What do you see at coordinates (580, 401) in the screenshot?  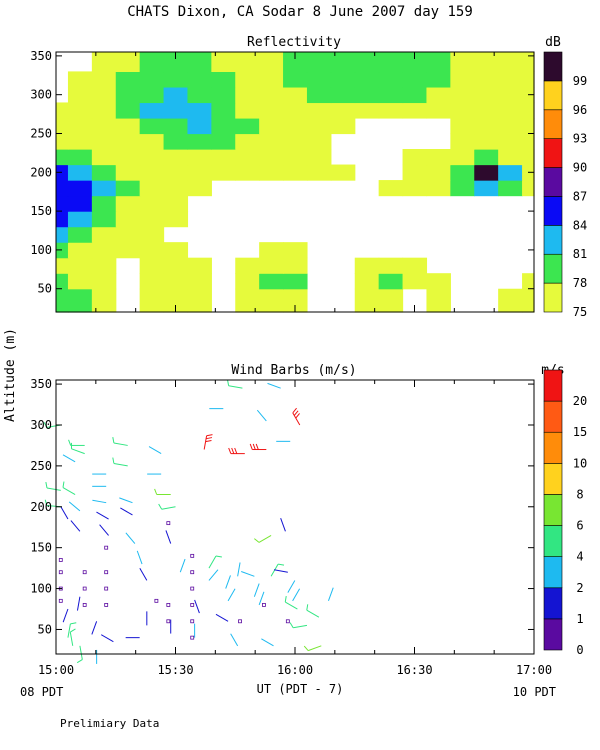 I see `wind-colorbar-tick-label: 20` at bounding box center [580, 401].